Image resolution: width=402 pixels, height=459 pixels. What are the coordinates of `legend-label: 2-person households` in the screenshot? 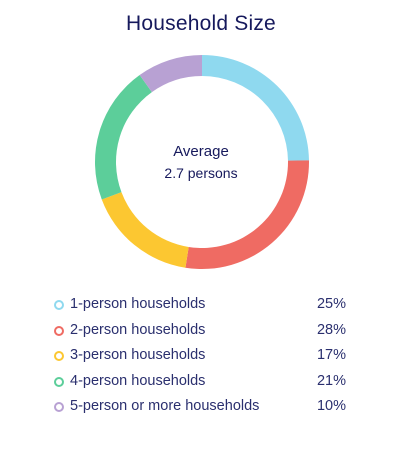 It's located at (138, 329).